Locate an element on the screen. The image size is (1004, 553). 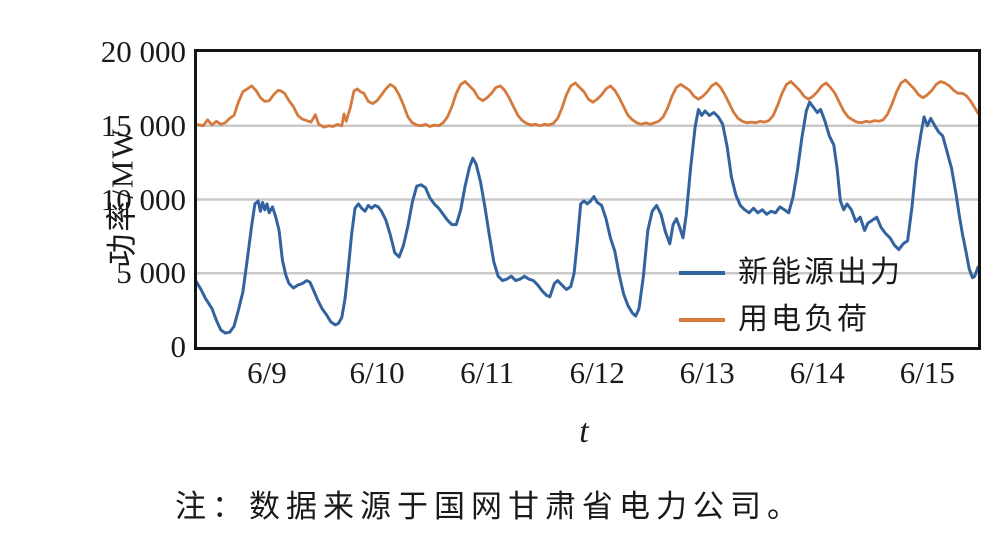
y-tick-label-10000: 10 000 is located at coordinates (143, 199).